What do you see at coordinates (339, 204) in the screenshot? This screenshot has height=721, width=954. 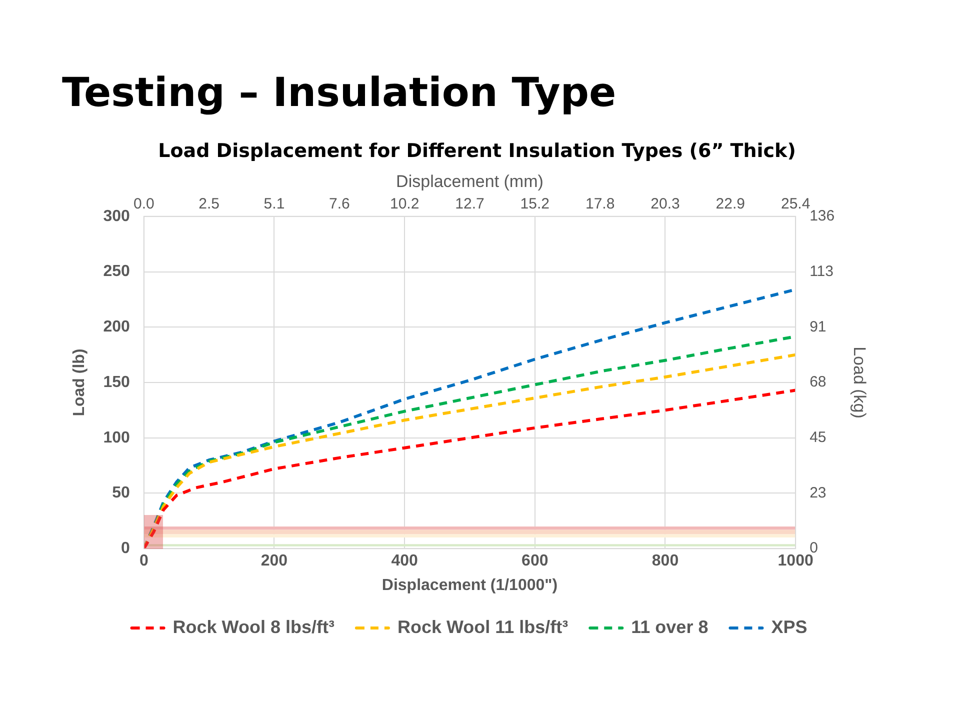 I see `x2-tick-label: 7.6` at bounding box center [339, 204].